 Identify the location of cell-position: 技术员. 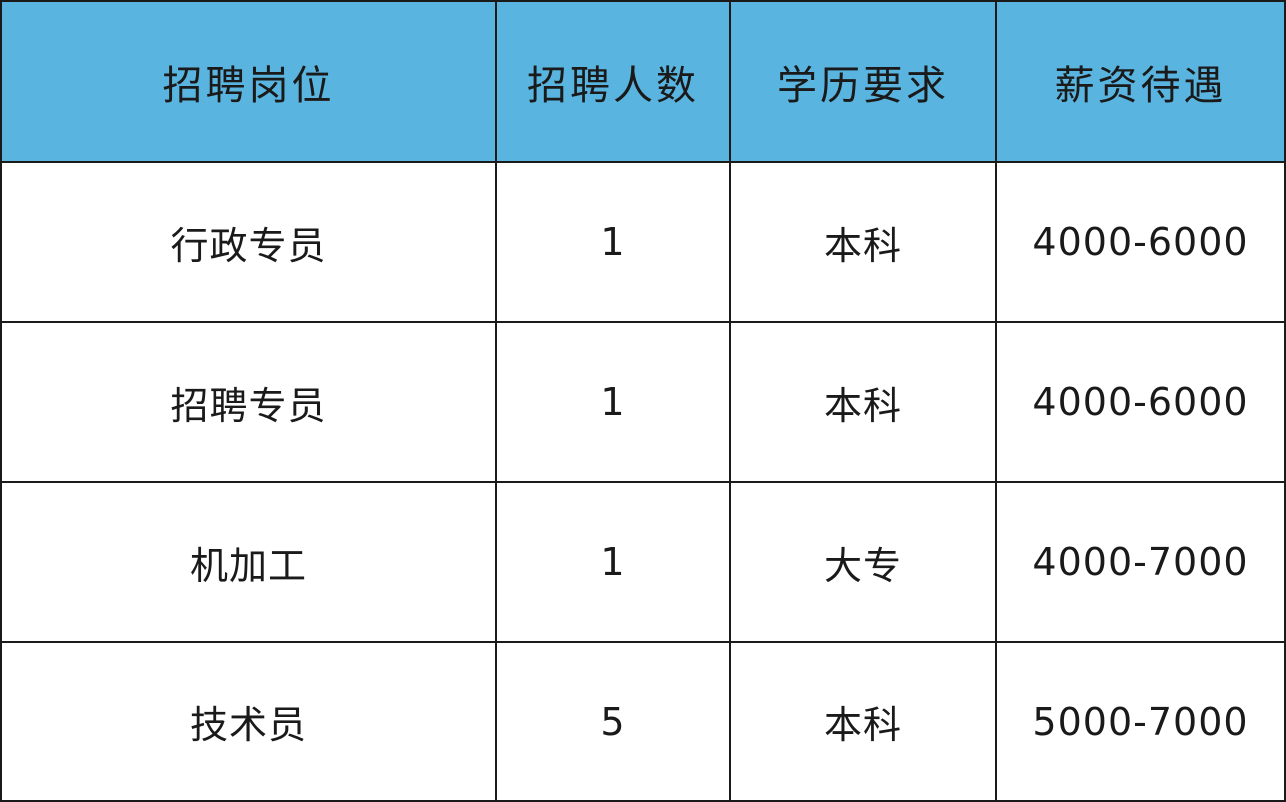
(249, 721).